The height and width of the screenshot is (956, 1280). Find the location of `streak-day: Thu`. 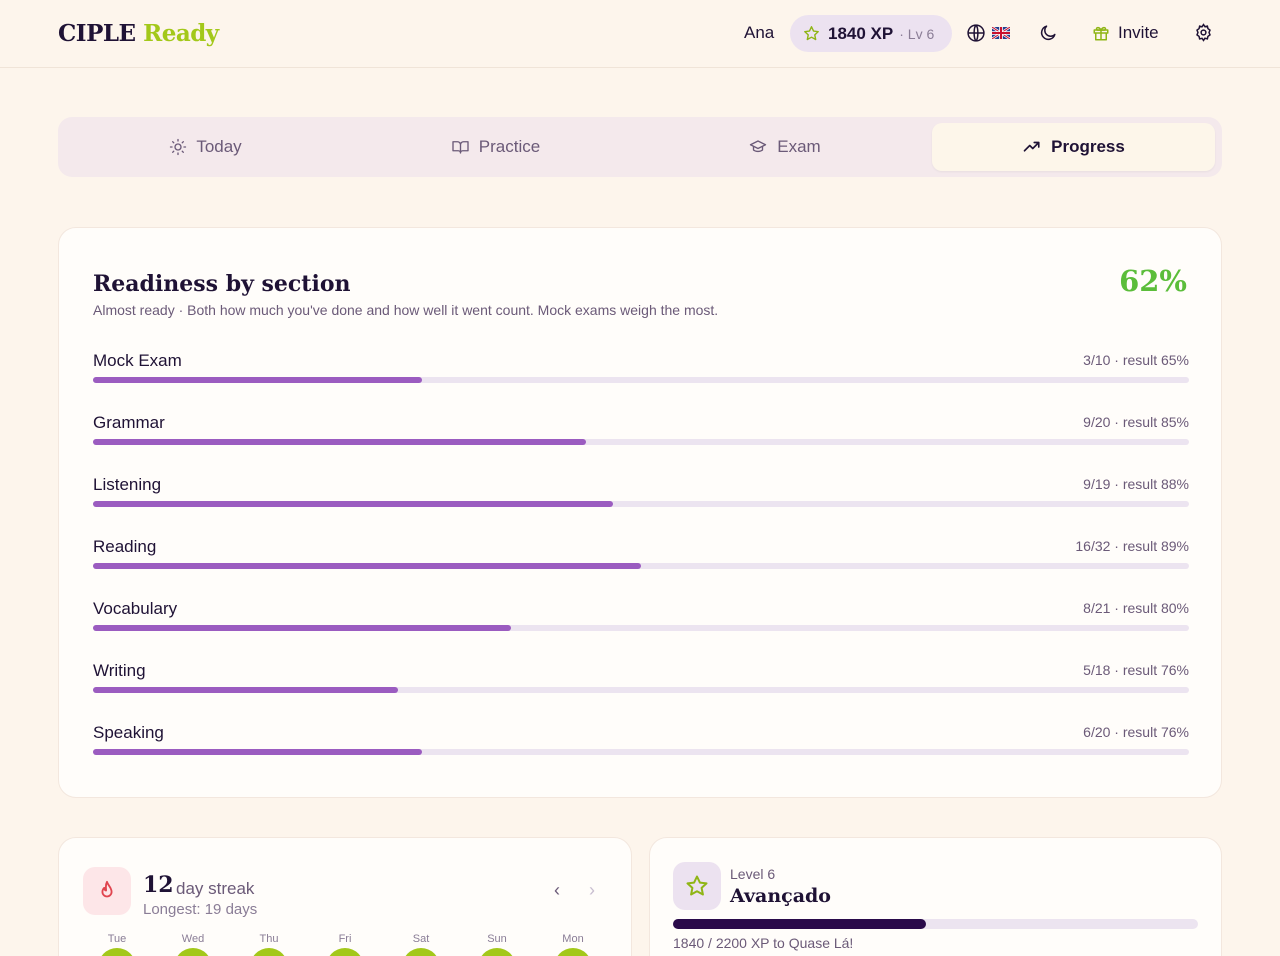

streak-day: Thu is located at coordinates (269, 944).